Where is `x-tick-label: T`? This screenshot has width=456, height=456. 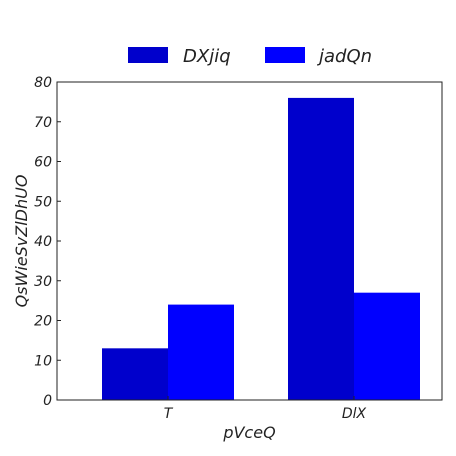 x-tick-label: T is located at coordinates (169, 414).